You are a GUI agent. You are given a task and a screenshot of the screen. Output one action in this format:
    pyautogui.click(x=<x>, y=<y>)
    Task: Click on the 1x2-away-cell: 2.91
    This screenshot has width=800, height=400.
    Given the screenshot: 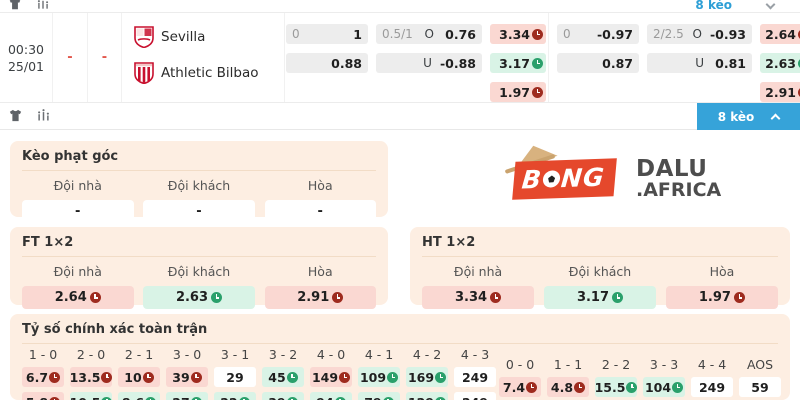 What is the action you would take?
    pyautogui.click(x=780, y=92)
    